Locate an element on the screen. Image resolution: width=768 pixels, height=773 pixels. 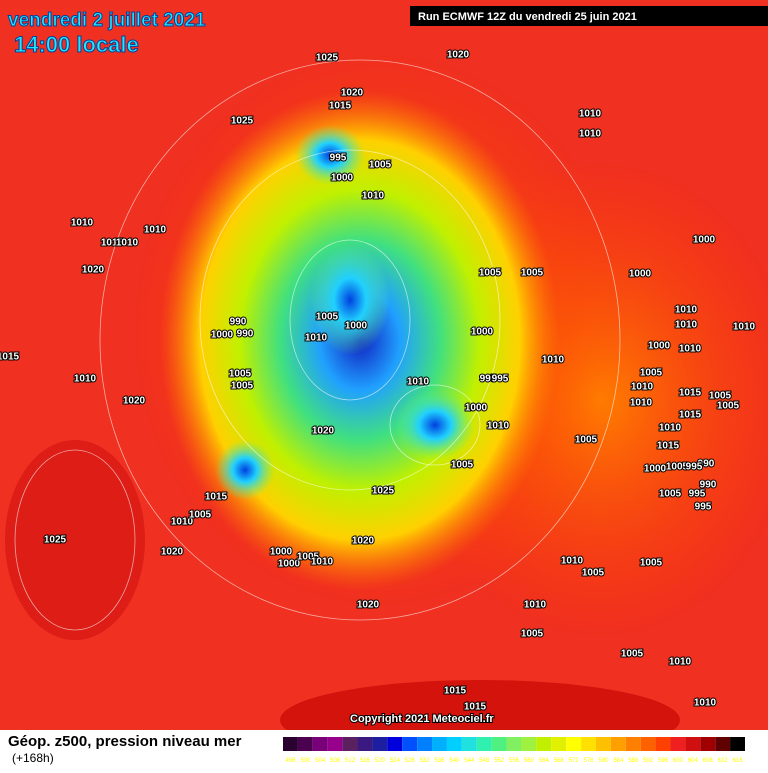
legend-label: 536 is located at coordinates (439, 761).